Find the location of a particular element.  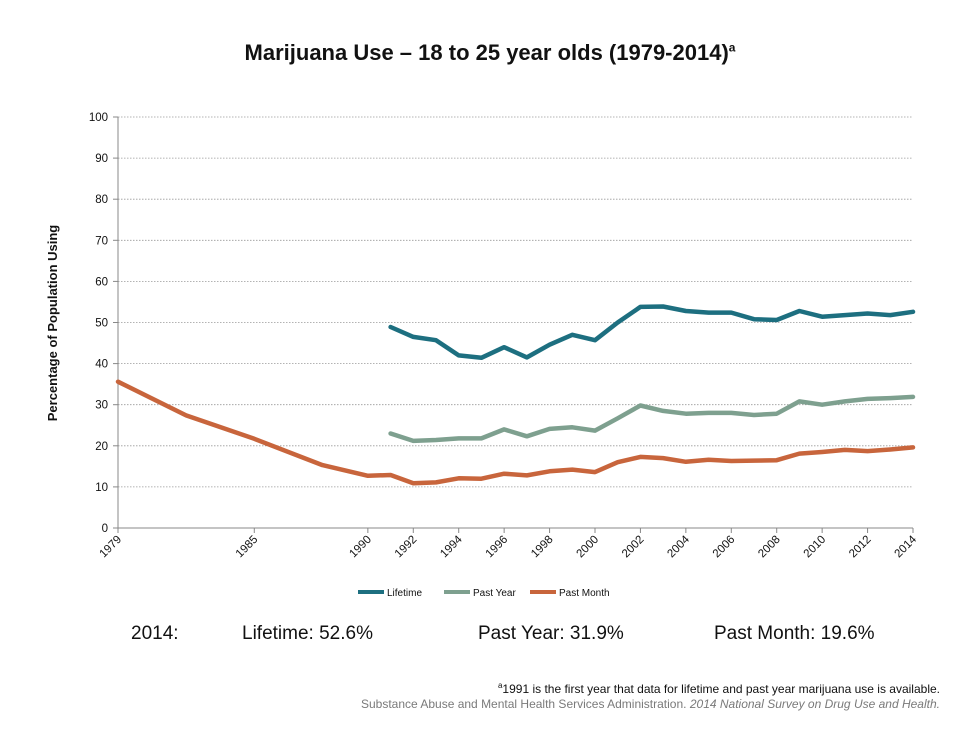

title-superscript: a is located at coordinates (732, 47).